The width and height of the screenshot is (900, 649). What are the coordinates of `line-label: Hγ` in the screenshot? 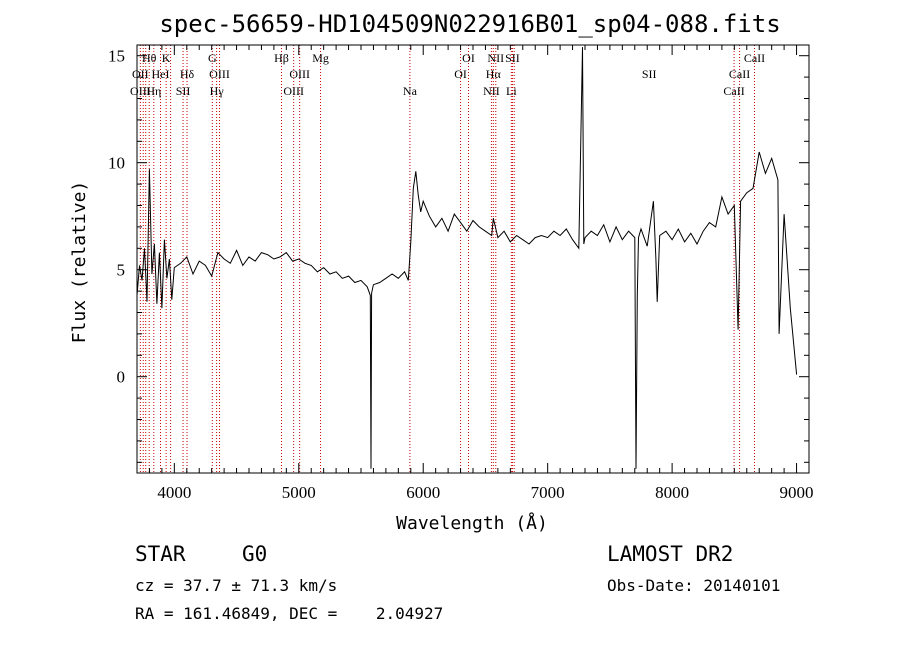 It's located at (217, 91).